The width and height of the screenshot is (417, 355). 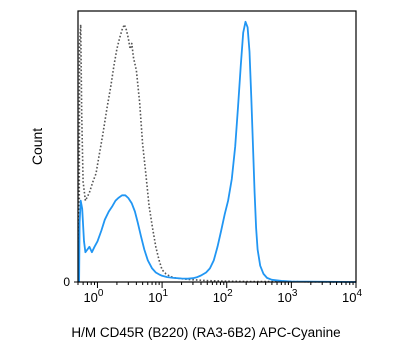 What do you see at coordinates (37, 146) in the screenshot?
I see `y-axis-label: Count` at bounding box center [37, 146].